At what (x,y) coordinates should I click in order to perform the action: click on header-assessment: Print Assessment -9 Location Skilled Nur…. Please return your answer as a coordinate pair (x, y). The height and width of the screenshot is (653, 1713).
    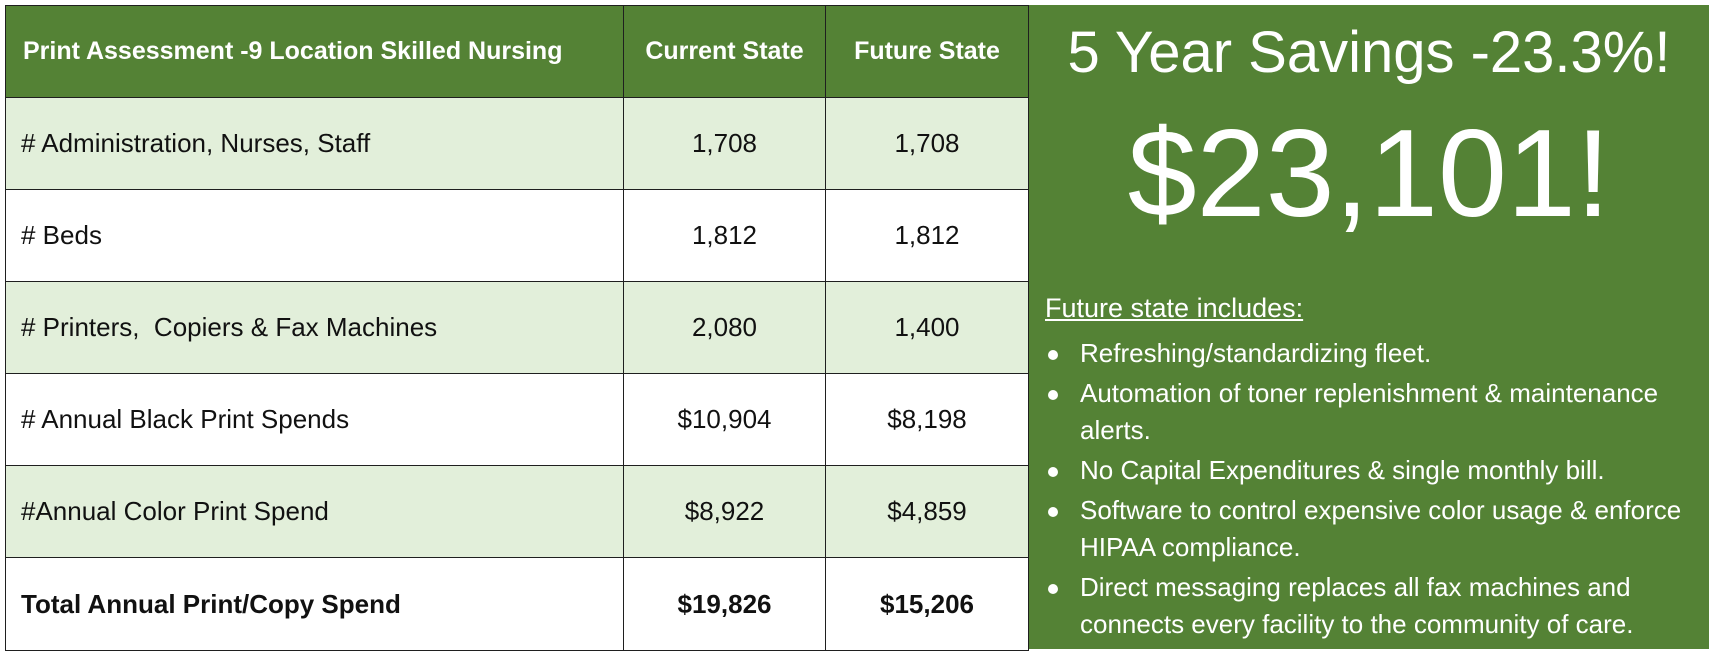
    Looking at the image, I should click on (314, 51).